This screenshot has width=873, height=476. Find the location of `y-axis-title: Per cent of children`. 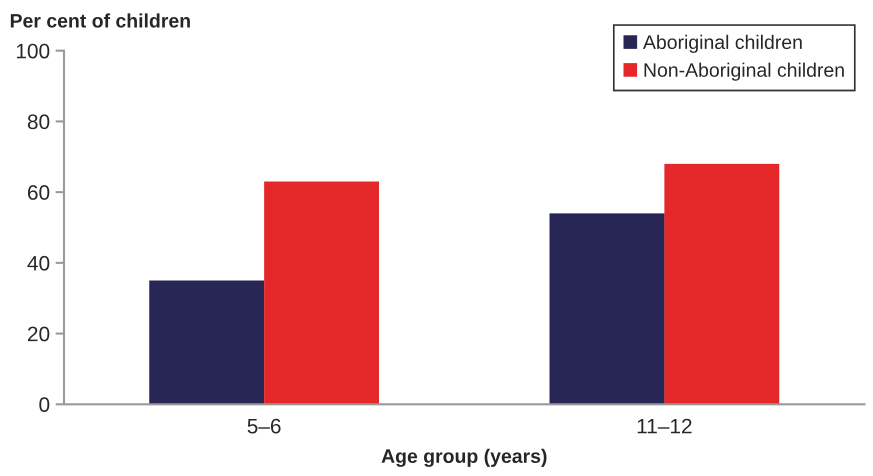

y-axis-title: Per cent of children is located at coordinates (100, 20).